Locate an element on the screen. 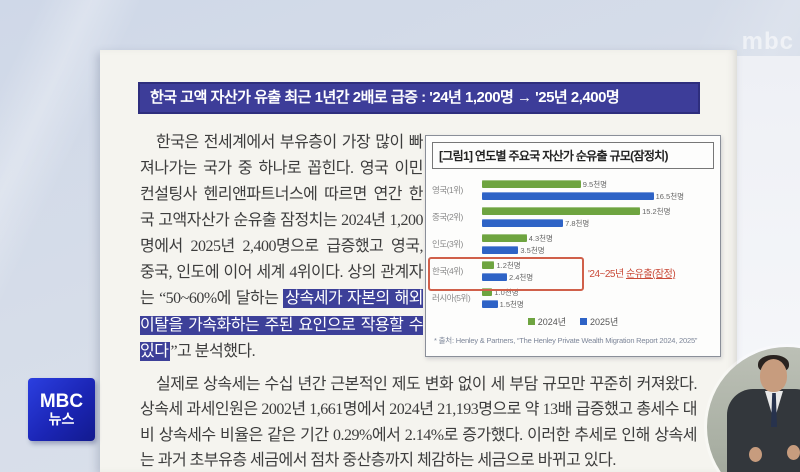 This screenshot has width=800, height=472. interpreter-suit is located at coordinates (763, 430).